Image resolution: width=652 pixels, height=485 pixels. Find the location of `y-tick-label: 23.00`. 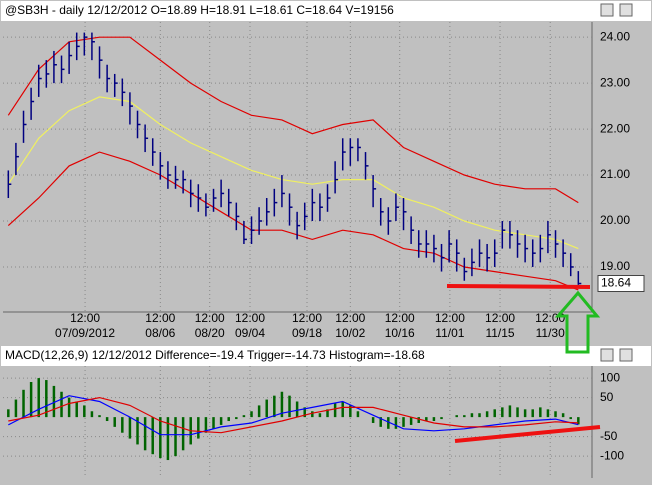

y-tick-label: 23.00 is located at coordinates (615, 82).